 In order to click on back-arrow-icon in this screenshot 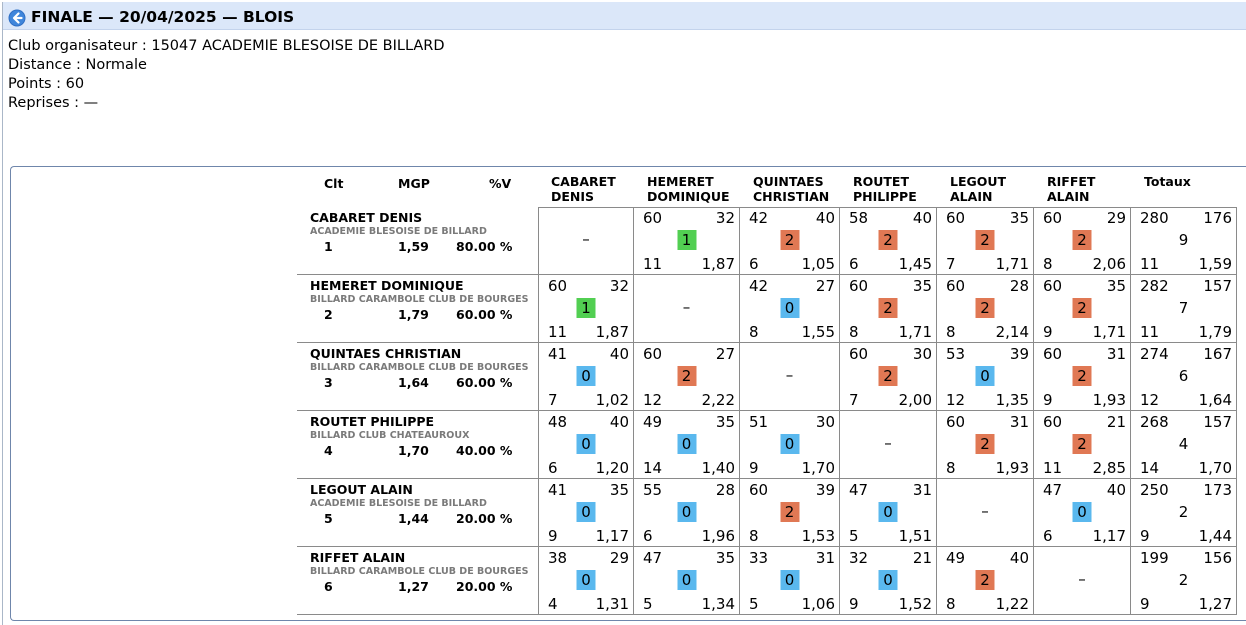, I will do `click(17, 18)`.